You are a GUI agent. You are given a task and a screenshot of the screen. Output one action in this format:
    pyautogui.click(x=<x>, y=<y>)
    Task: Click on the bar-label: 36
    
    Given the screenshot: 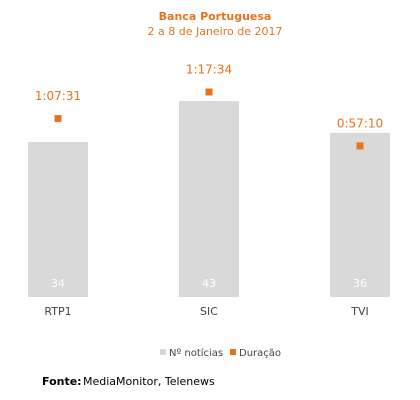 What is the action you would take?
    pyautogui.click(x=360, y=283)
    